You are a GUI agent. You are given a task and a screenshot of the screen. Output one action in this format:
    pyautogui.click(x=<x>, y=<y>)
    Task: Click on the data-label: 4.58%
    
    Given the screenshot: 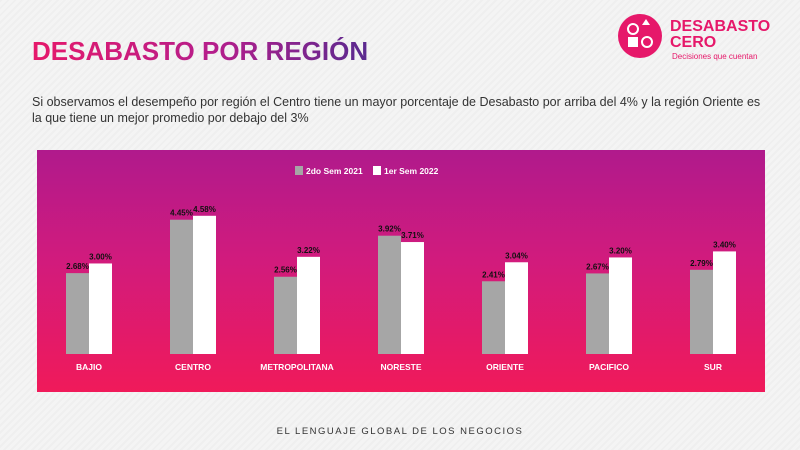 What is the action you would take?
    pyautogui.click(x=204, y=209)
    